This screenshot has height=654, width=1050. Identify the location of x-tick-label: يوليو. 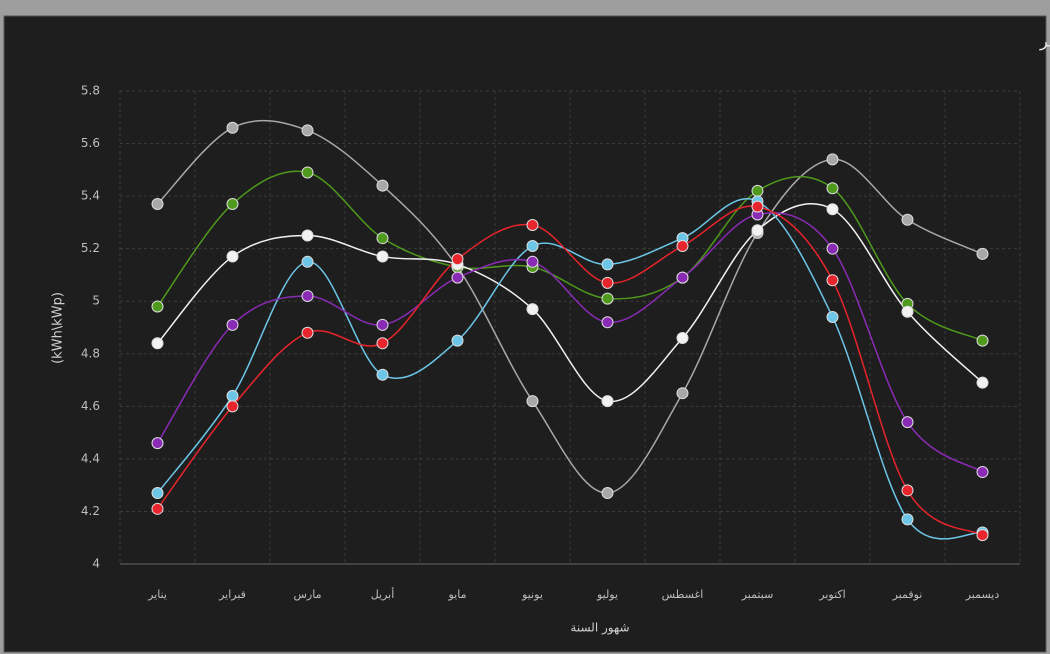
(607, 594).